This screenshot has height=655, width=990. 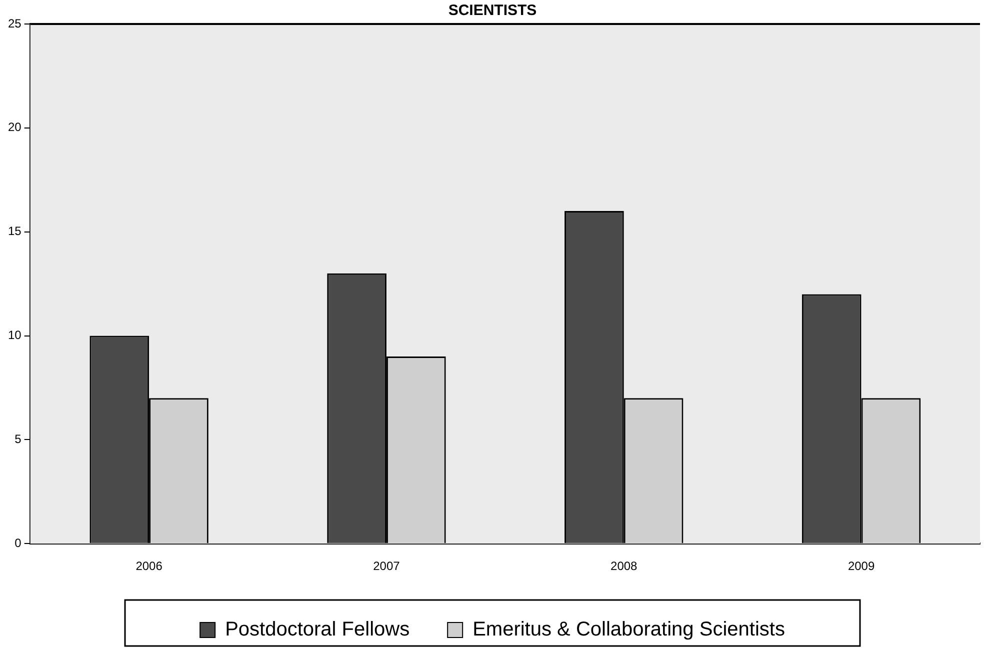 What do you see at coordinates (18, 439) in the screenshot?
I see `y-tick-label: 5` at bounding box center [18, 439].